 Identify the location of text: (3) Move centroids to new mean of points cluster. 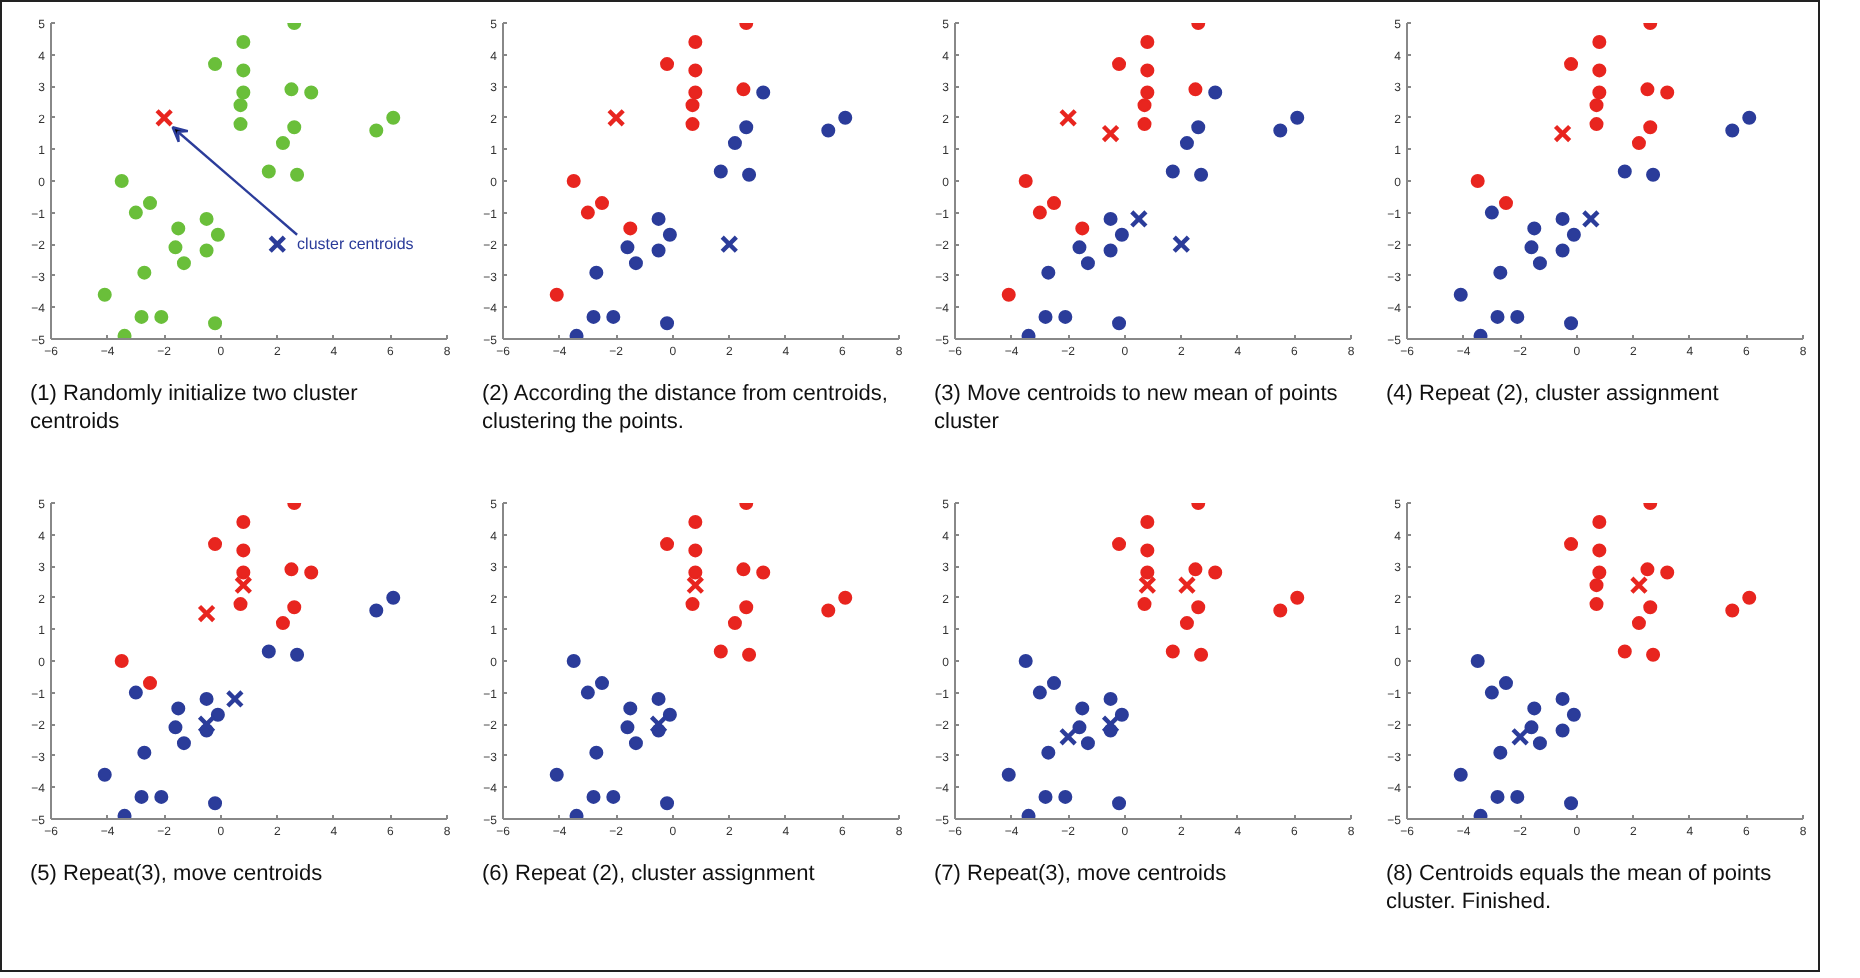
(1137, 409).